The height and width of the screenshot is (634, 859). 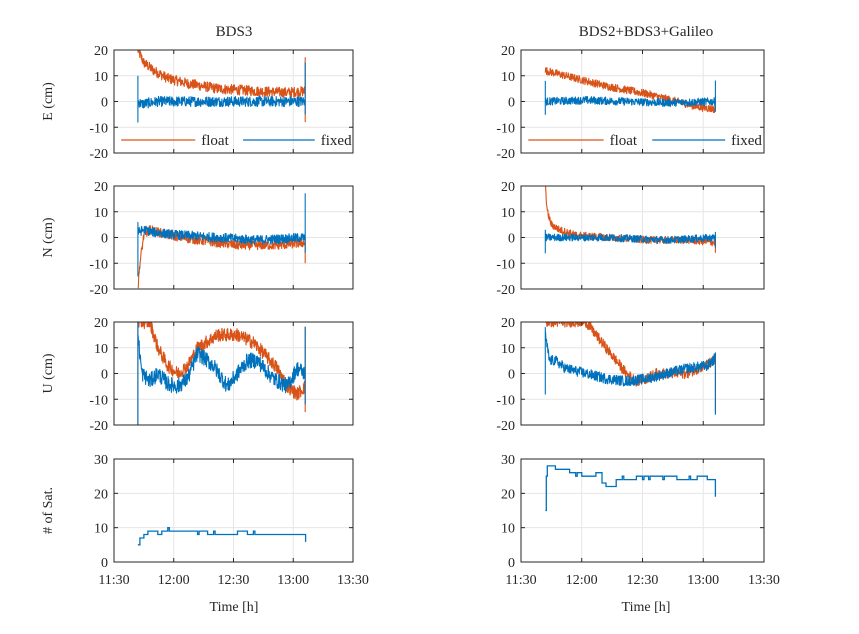 I want to click on y-axis-label: # of Sat., so click(x=48, y=510).